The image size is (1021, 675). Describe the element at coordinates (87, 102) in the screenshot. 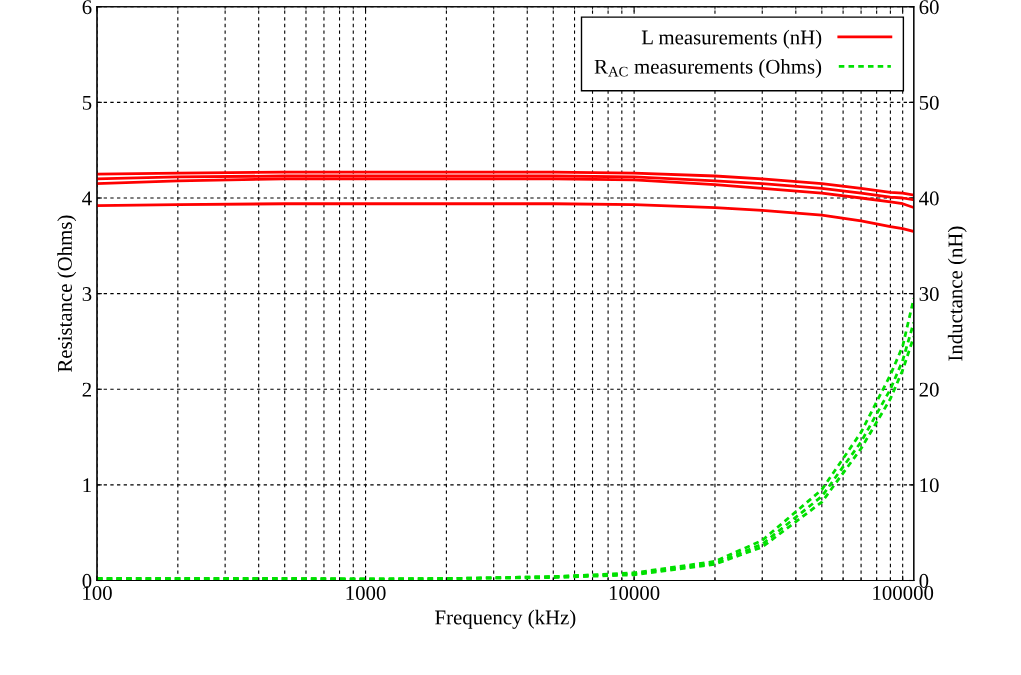

I see `y-tick-label: 5` at that location.